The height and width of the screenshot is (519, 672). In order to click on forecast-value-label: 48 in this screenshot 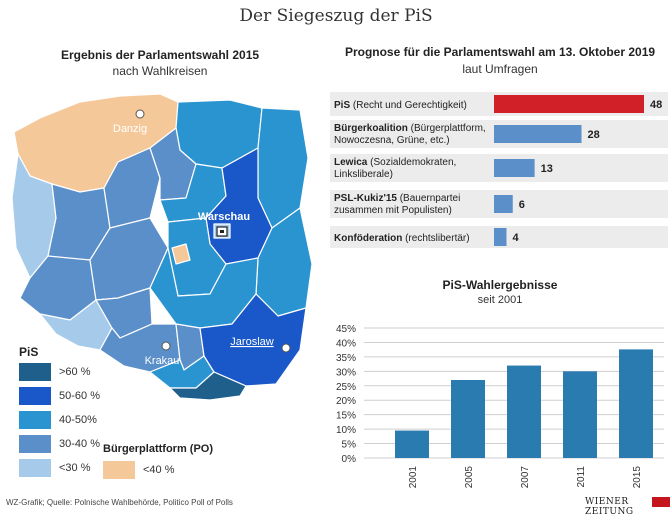, I will do `click(656, 105)`.